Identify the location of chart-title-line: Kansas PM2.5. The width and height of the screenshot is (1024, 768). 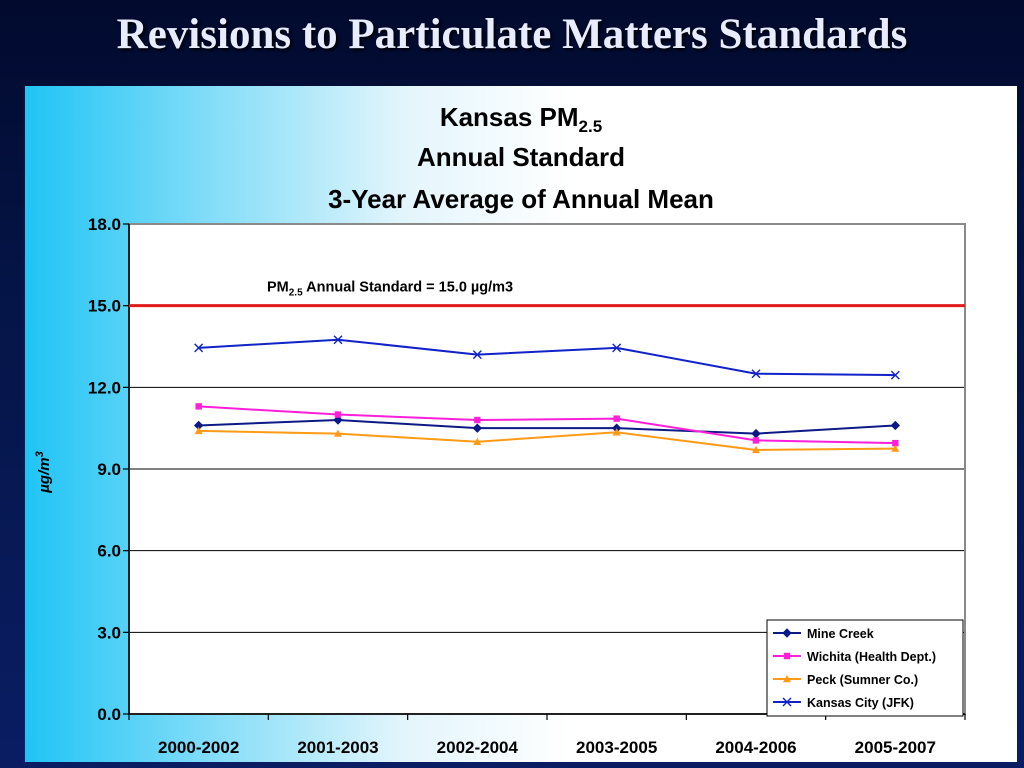
(521, 119).